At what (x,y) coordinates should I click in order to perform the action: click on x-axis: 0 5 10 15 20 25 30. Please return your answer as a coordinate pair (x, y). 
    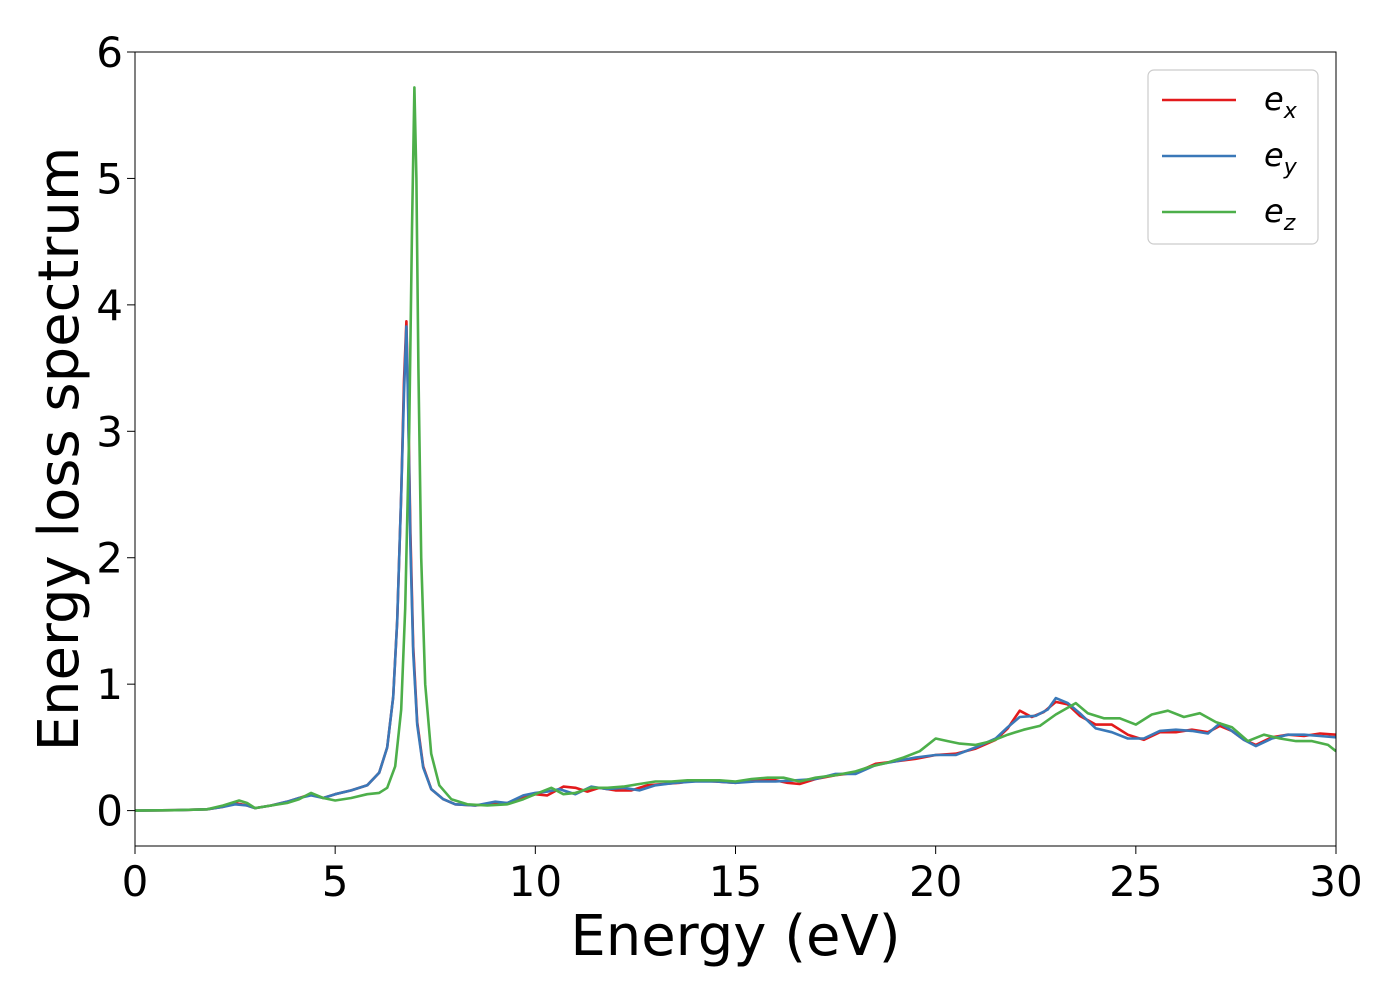
    Looking at the image, I should click on (742, 876).